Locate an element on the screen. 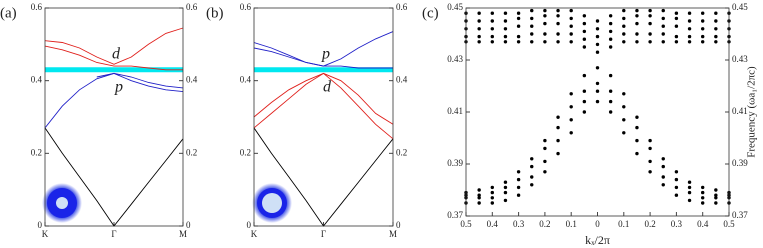 The height and width of the screenshot is (248, 763). x-tick-label: Γ is located at coordinates (323, 234).